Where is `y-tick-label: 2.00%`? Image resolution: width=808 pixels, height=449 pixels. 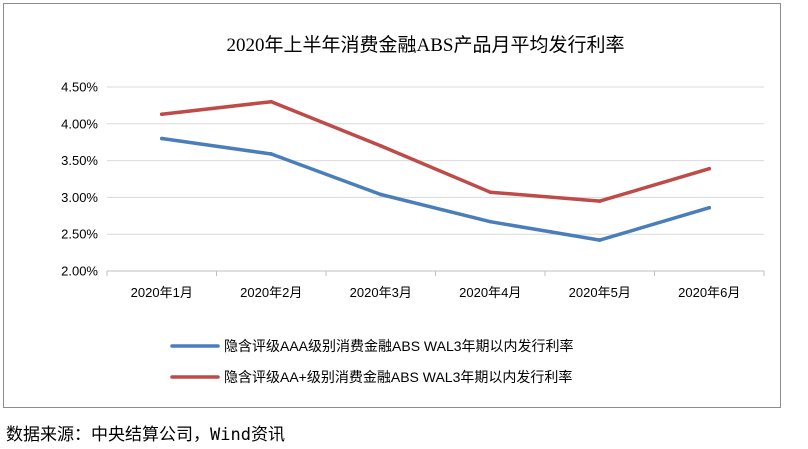 y-tick-label: 2.00% is located at coordinates (79, 271).